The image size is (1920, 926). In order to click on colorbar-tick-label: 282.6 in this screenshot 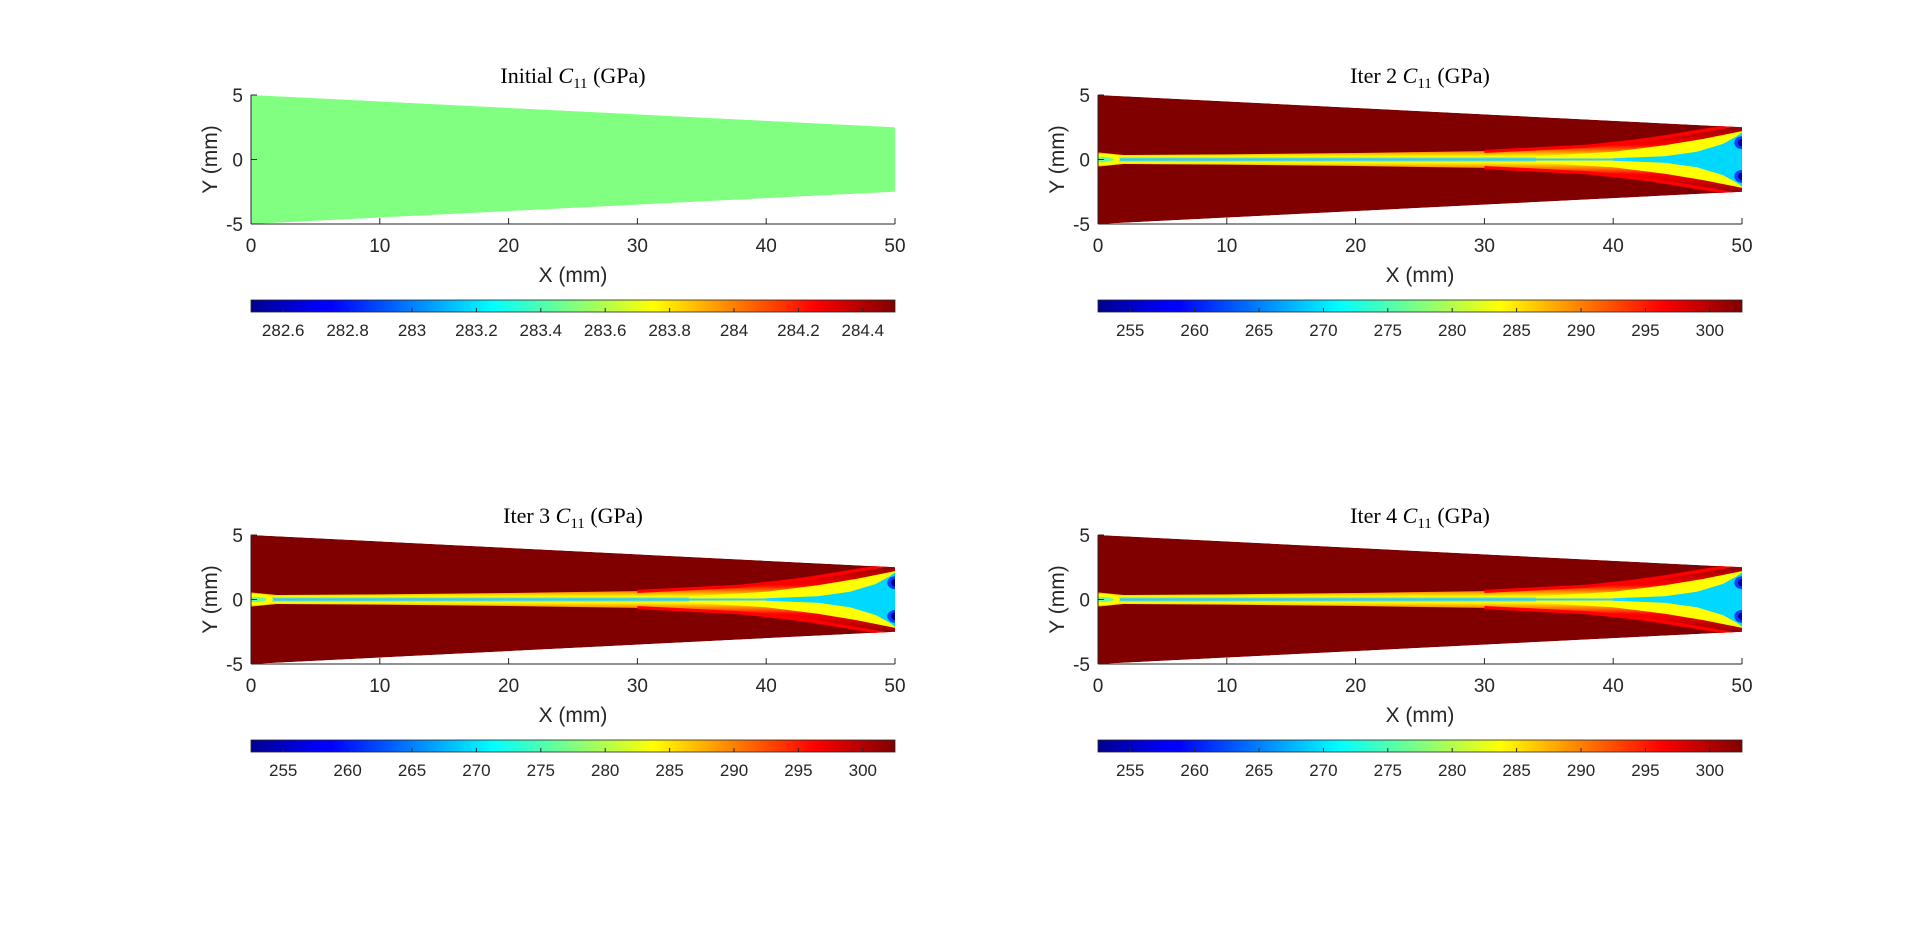, I will do `click(283, 330)`.